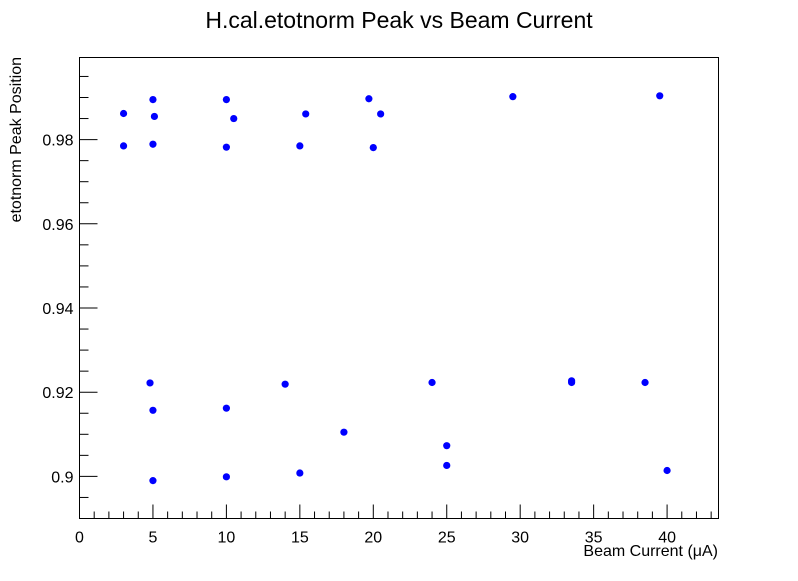  Describe the element at coordinates (373, 538) in the screenshot. I see `x-tick-label: 20` at that location.